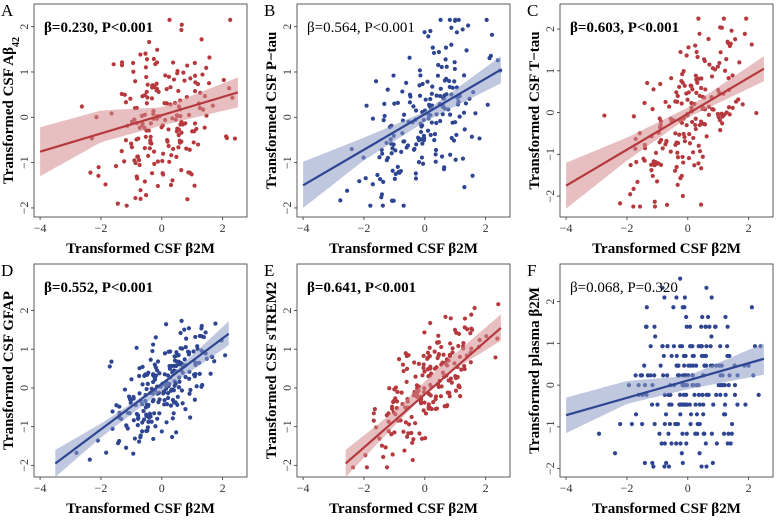 The height and width of the screenshot is (522, 777). Describe the element at coordinates (303, 228) in the screenshot. I see `x-tick-label: −4` at that location.